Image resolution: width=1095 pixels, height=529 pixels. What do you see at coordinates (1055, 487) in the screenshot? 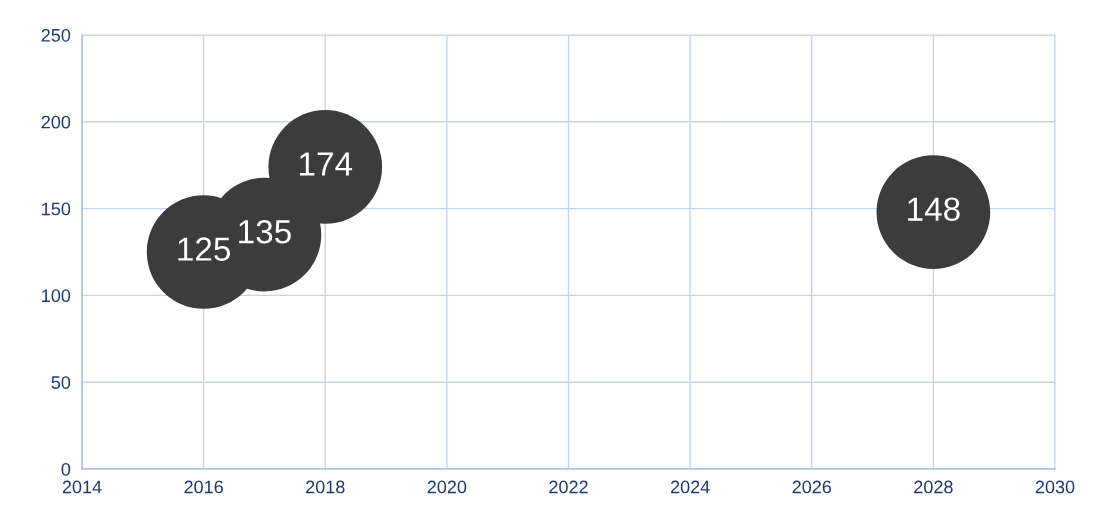
I see `x-tick-label: 2030` at bounding box center [1055, 487].